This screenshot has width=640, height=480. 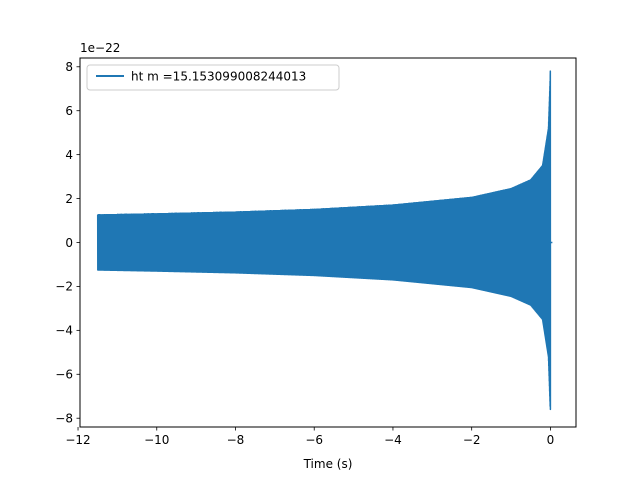 I want to click on y-tick-label: −6, so click(x=64, y=375).